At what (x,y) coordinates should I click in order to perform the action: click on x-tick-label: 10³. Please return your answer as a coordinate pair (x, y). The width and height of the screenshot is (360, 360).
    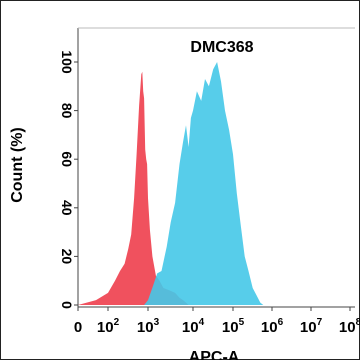
    Looking at the image, I should click on (148, 326).